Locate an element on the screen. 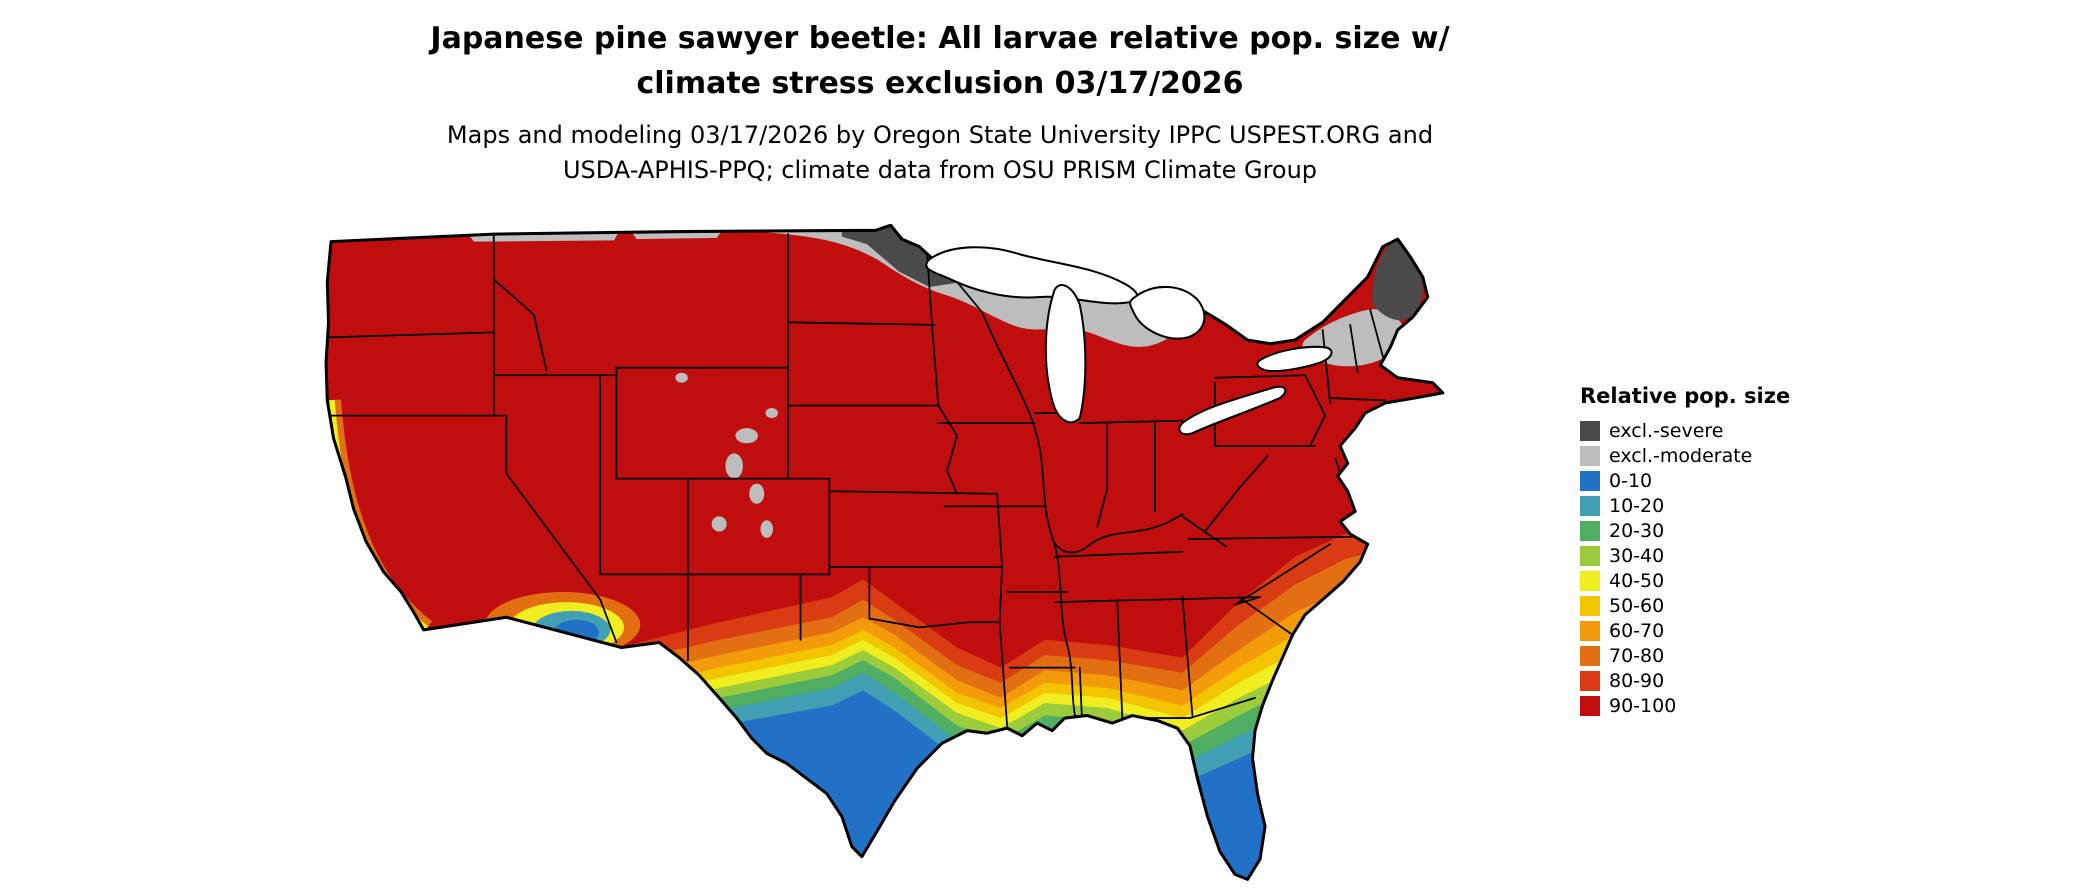 This screenshot has width=2100, height=892. legend-item: excl.-severe is located at coordinates (1710, 430).